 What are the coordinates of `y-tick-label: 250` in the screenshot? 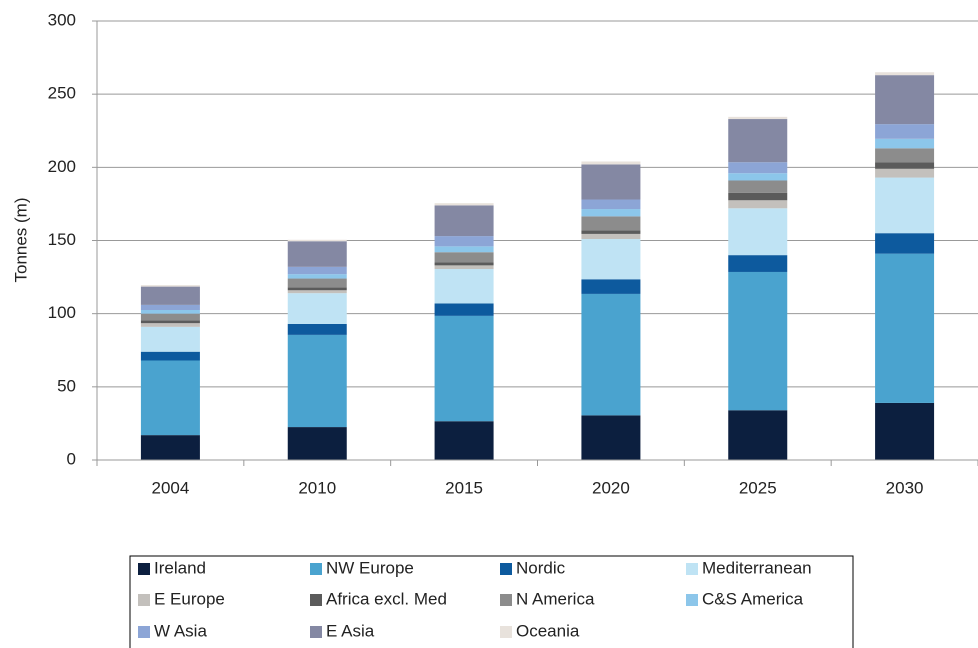 It's located at (62, 93).